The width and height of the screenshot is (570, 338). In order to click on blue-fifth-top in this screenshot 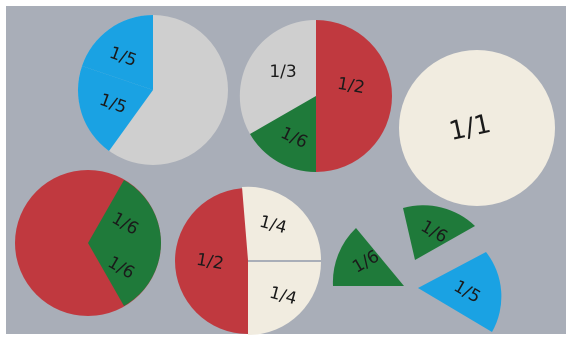, I will do `click(117, 52)`.